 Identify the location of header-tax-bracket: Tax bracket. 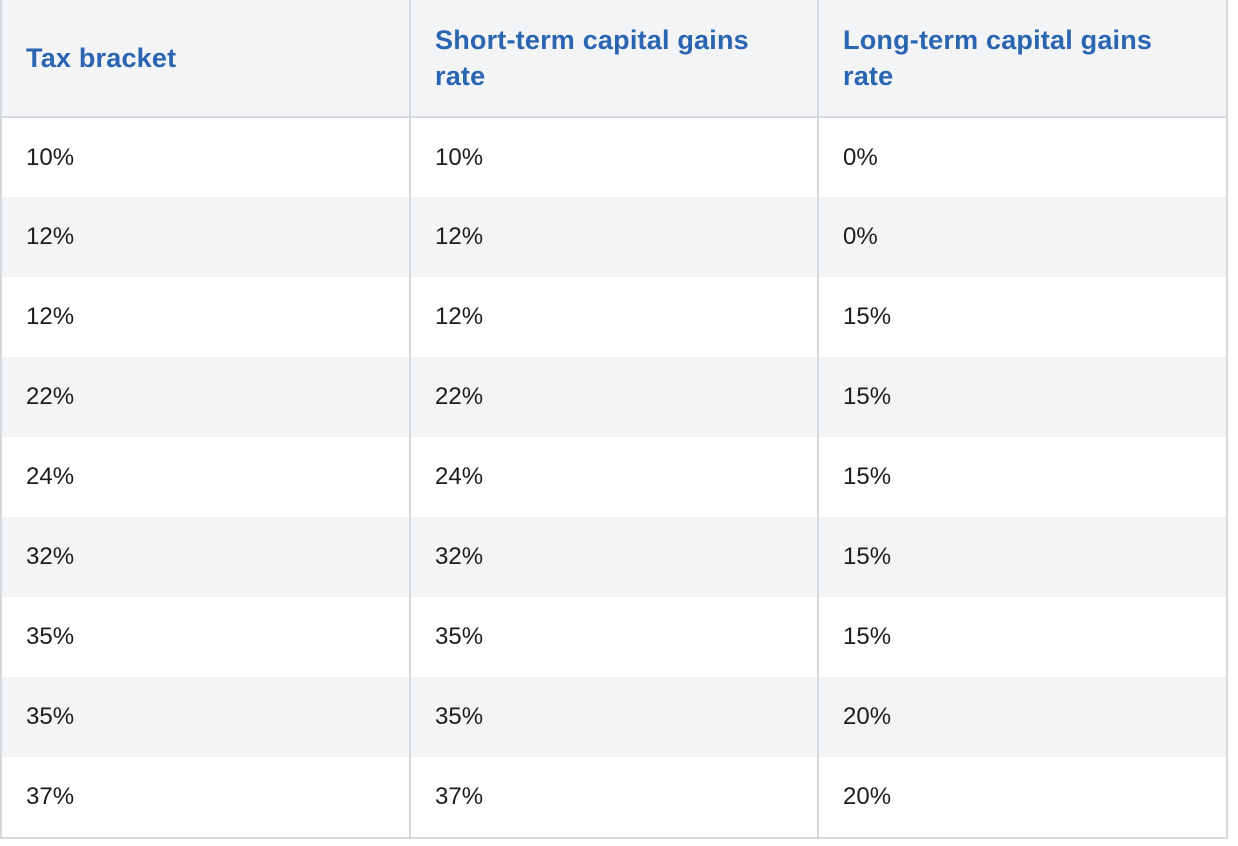
(206, 59).